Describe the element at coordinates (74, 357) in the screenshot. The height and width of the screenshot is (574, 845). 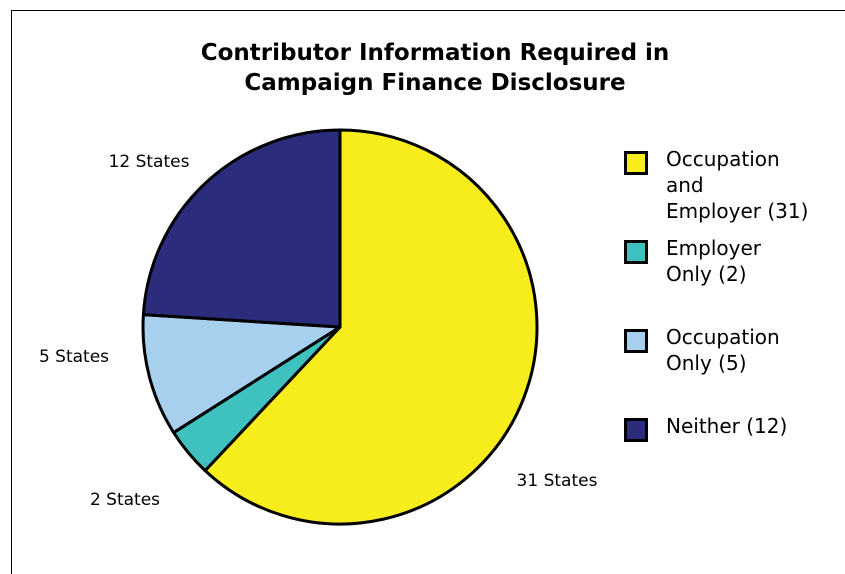
I see `slice-data-label: 5 States` at that location.